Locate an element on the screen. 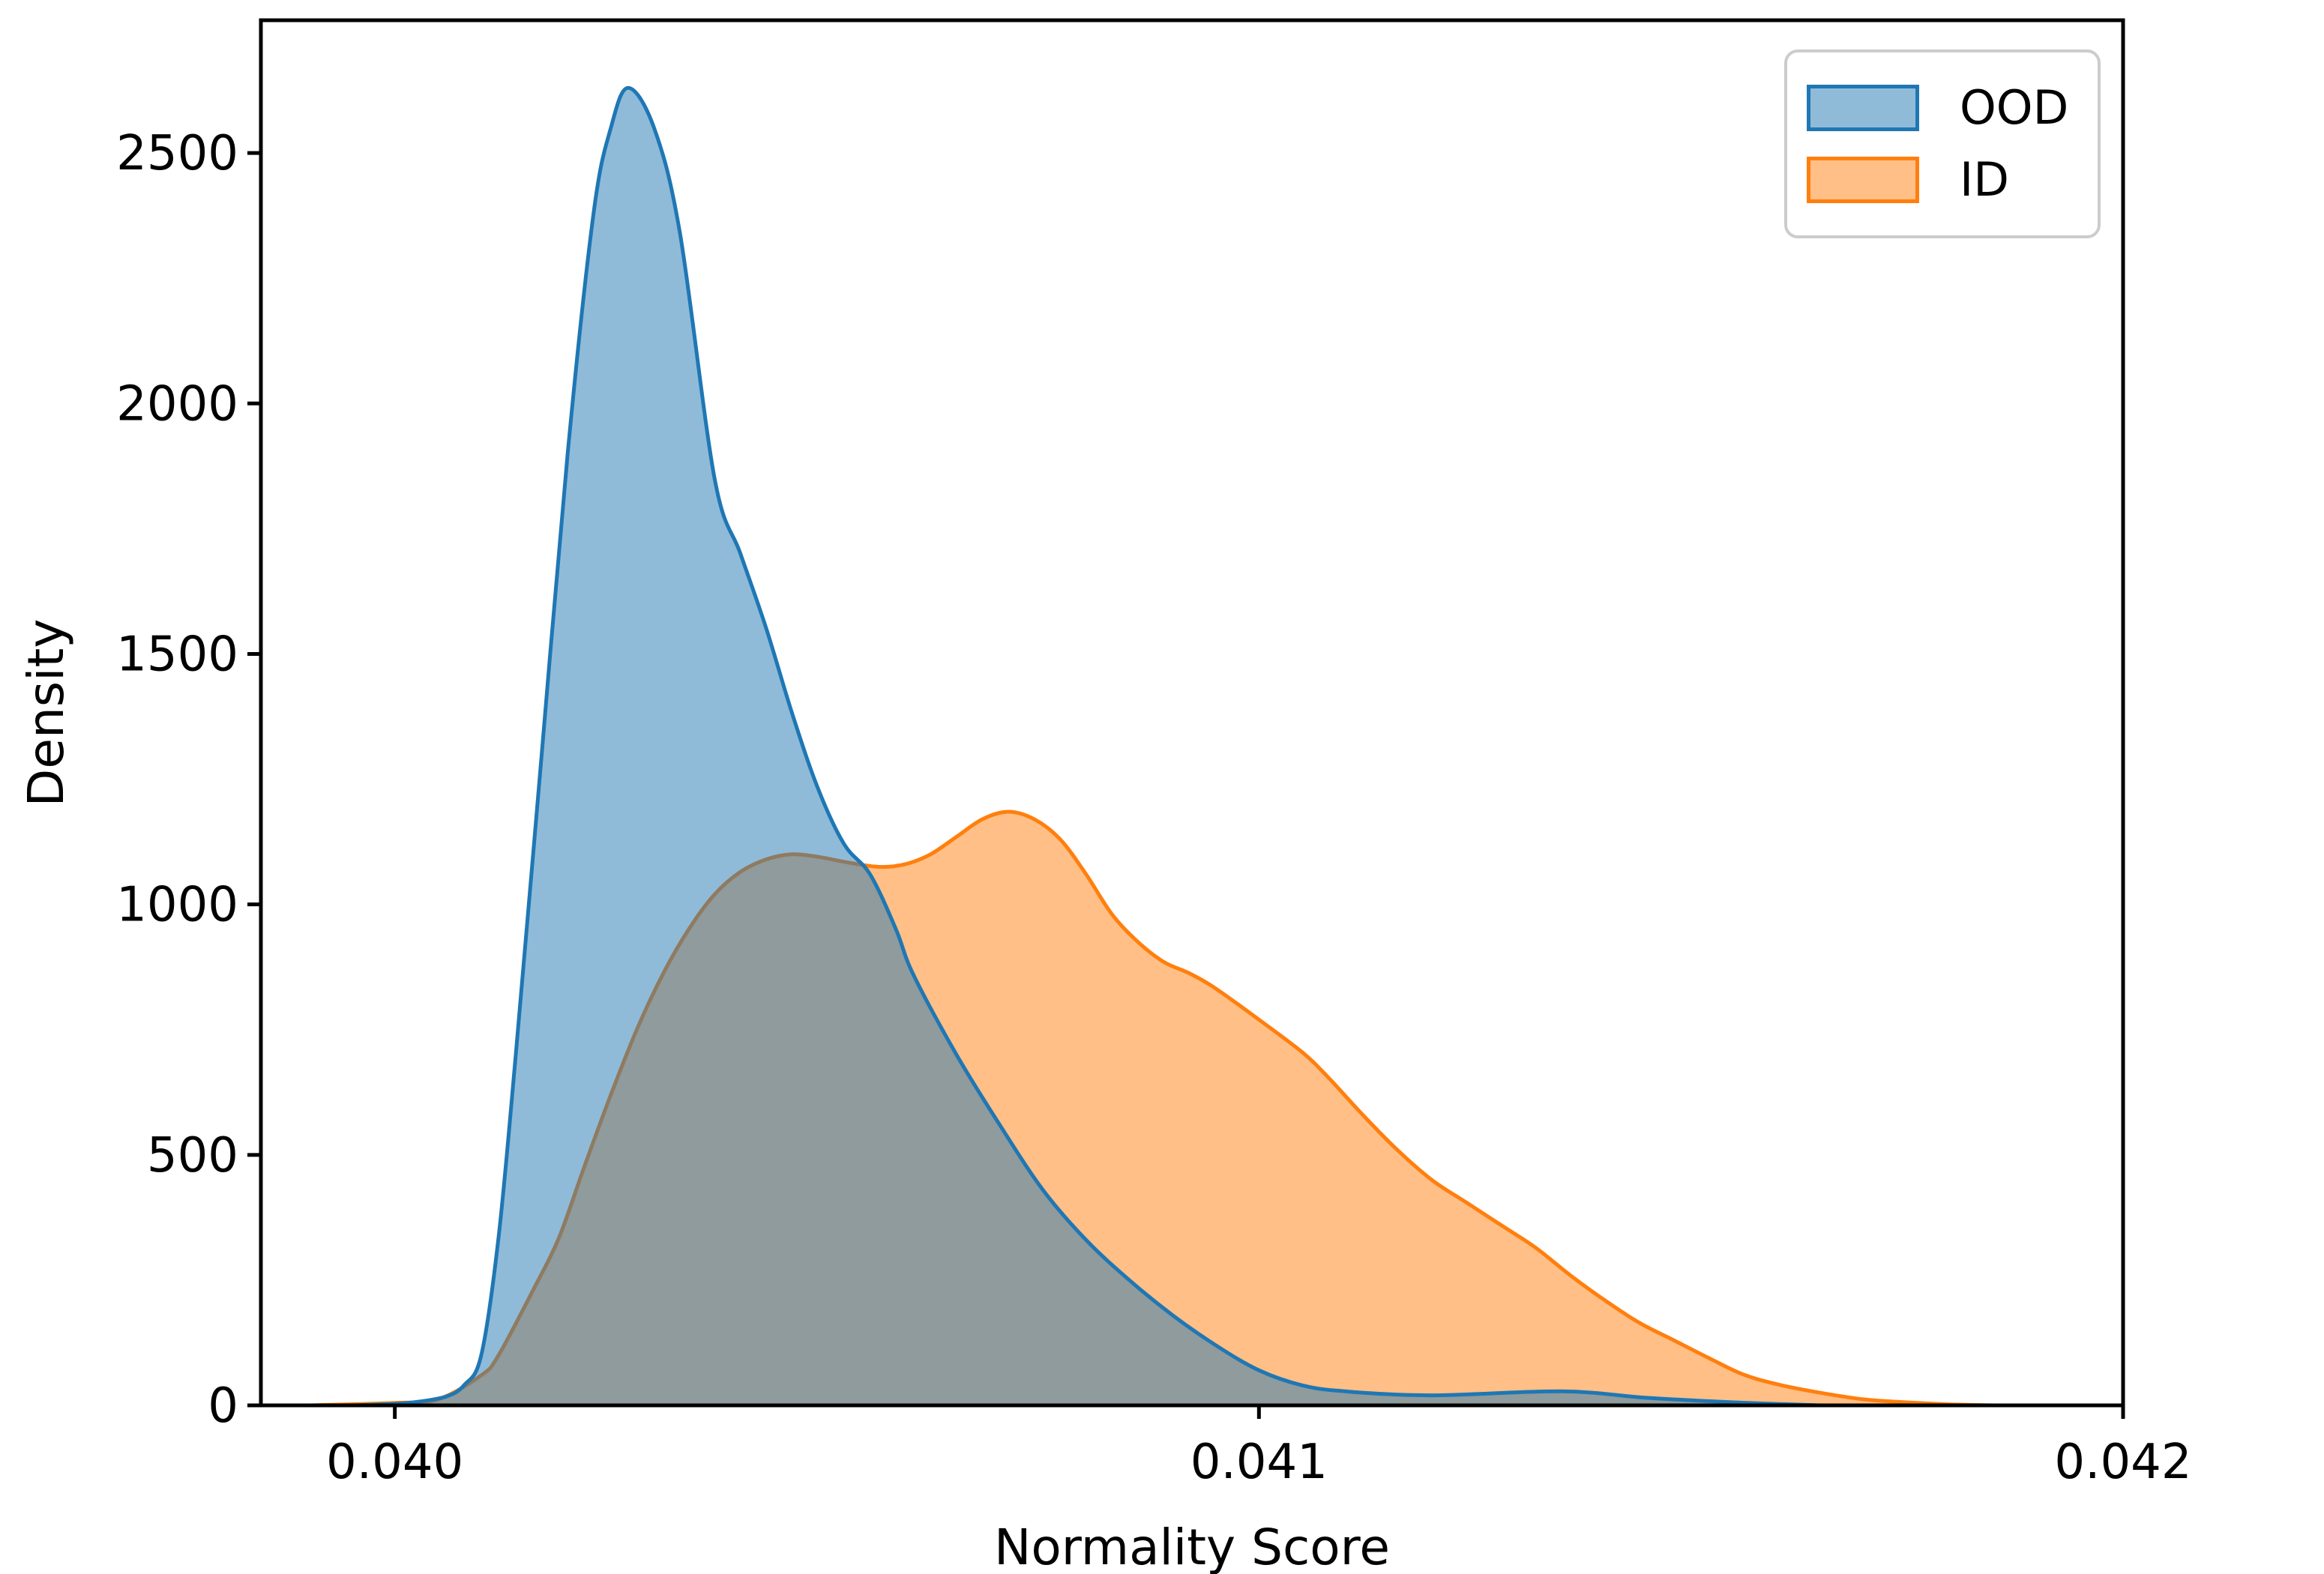 This screenshot has height=1574, width=2324. legend-label-ood: OOD is located at coordinates (2014, 107).